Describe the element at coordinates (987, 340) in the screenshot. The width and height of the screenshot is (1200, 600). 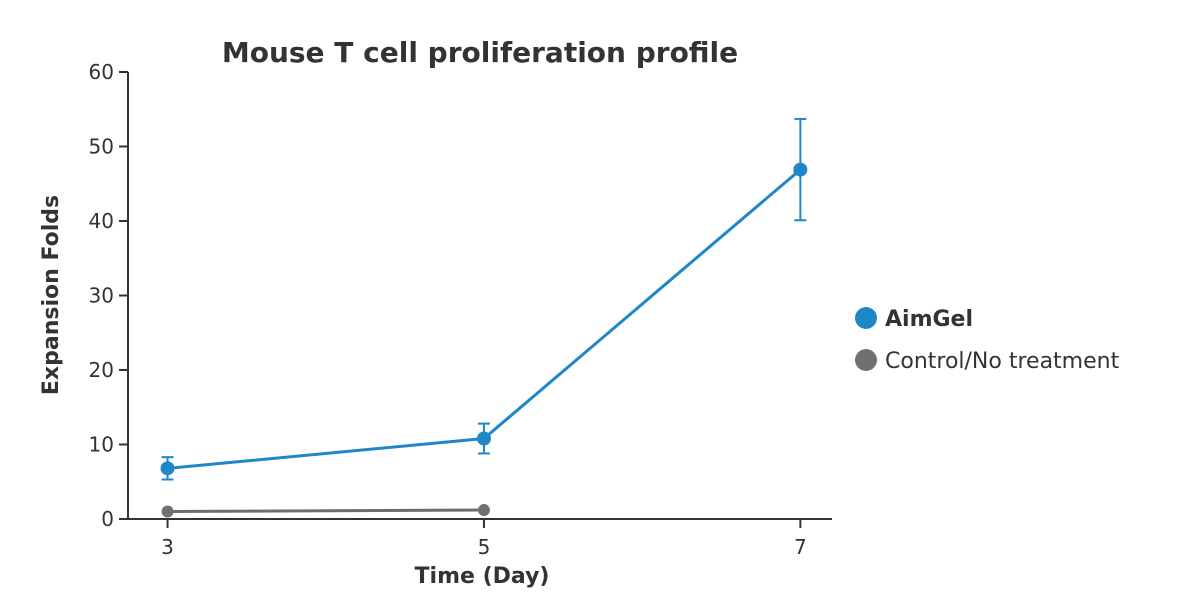
I see `legend: AimGel Control/No treatment` at that location.